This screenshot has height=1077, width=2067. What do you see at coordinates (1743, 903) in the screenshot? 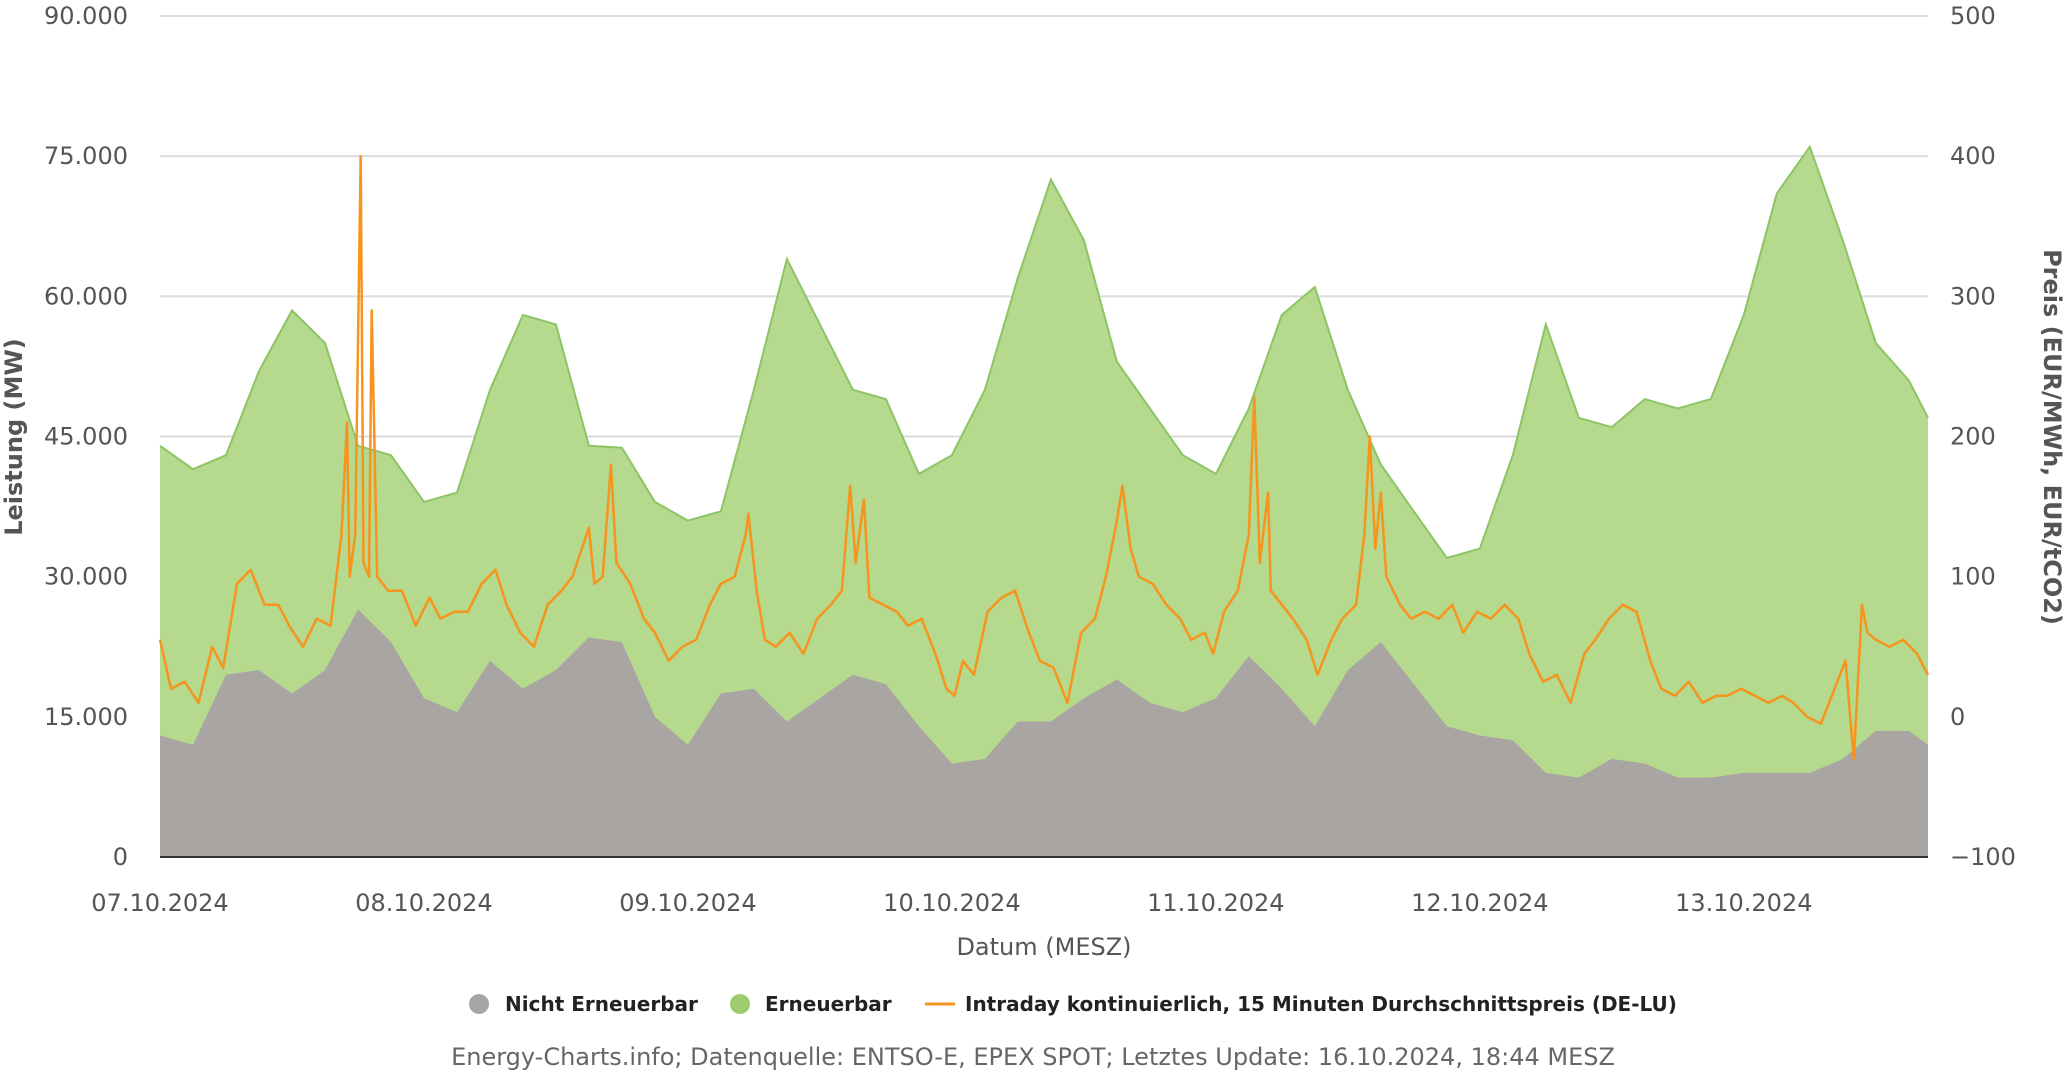
I see `x-tick-label: 13.10.2024` at bounding box center [1743, 903].